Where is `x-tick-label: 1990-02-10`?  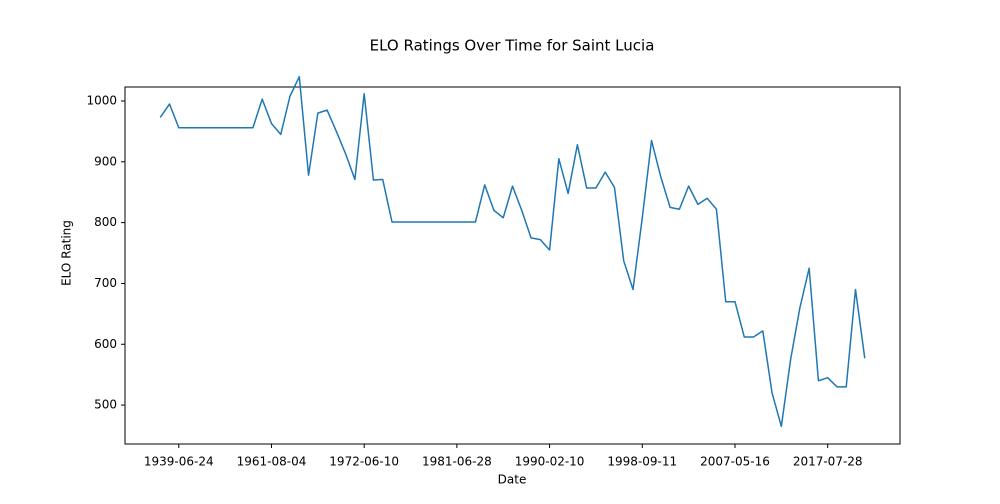 x-tick-label: 1990-02-10 is located at coordinates (550, 462).